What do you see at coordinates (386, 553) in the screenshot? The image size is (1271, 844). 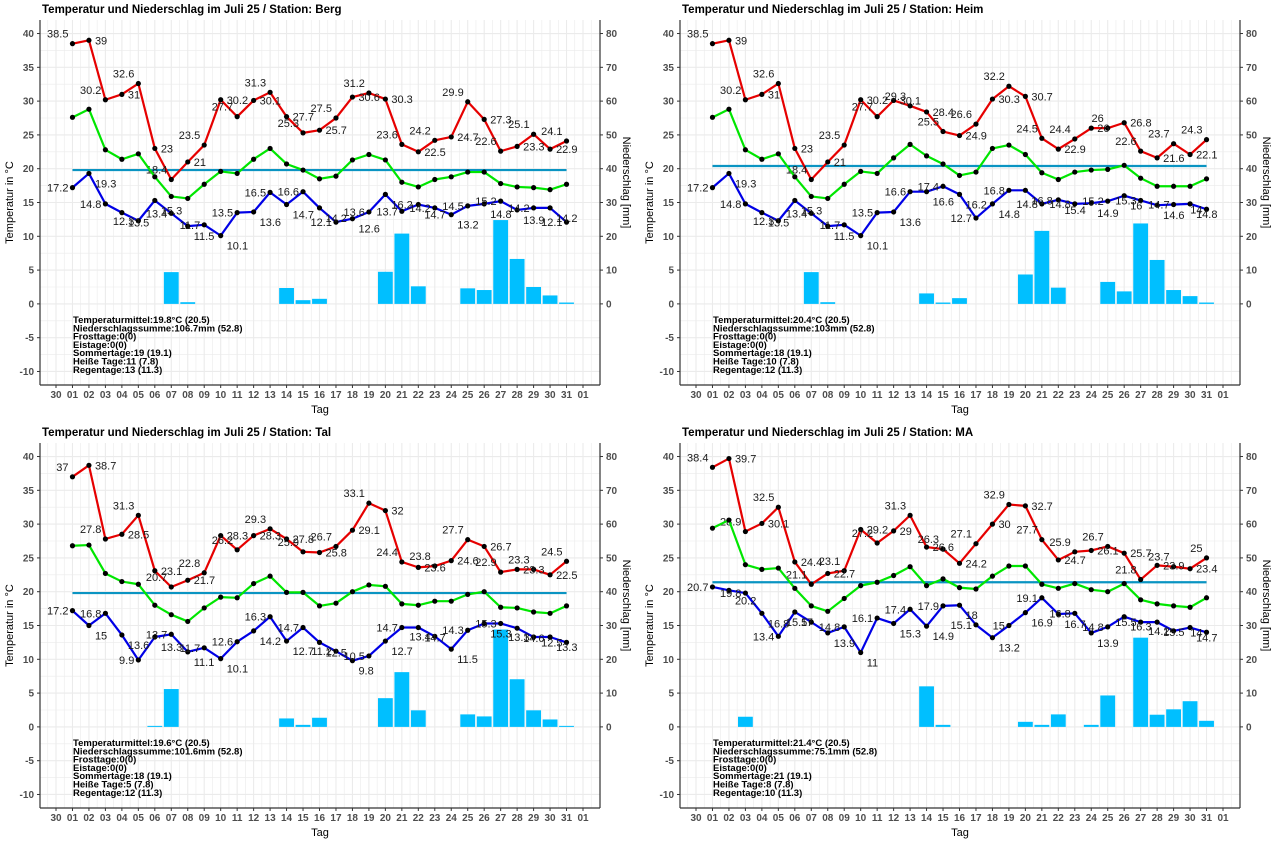 I see `data-label: 24.4` at bounding box center [386, 553].